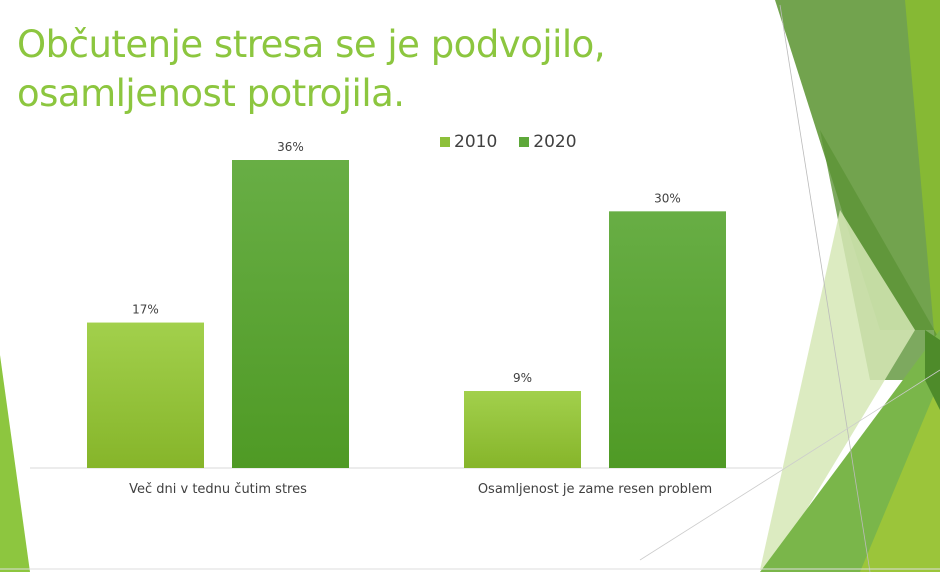  I want to click on lime-strip-shape, so click(922, 200).